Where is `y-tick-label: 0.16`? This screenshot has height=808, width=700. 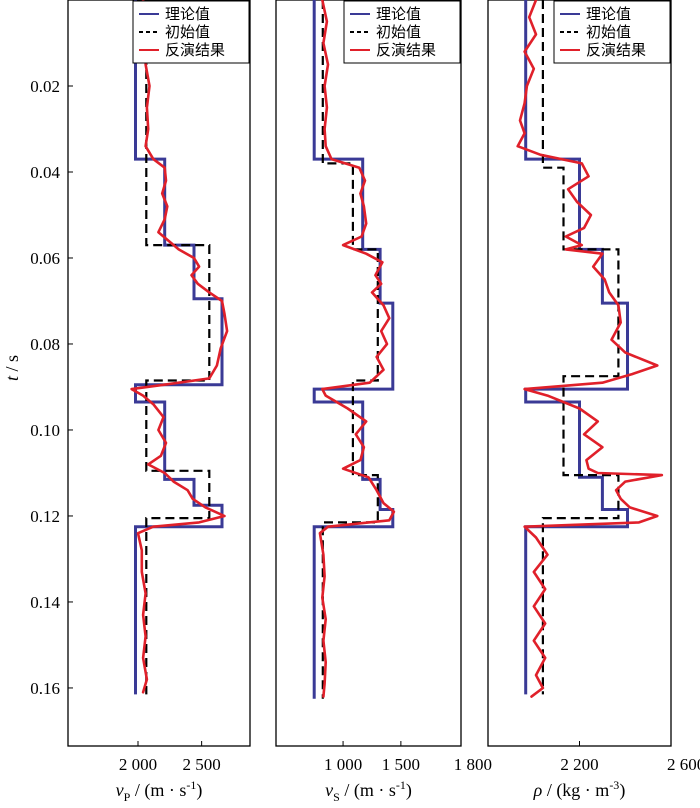 y-tick-label: 0.16 is located at coordinates (45, 688).